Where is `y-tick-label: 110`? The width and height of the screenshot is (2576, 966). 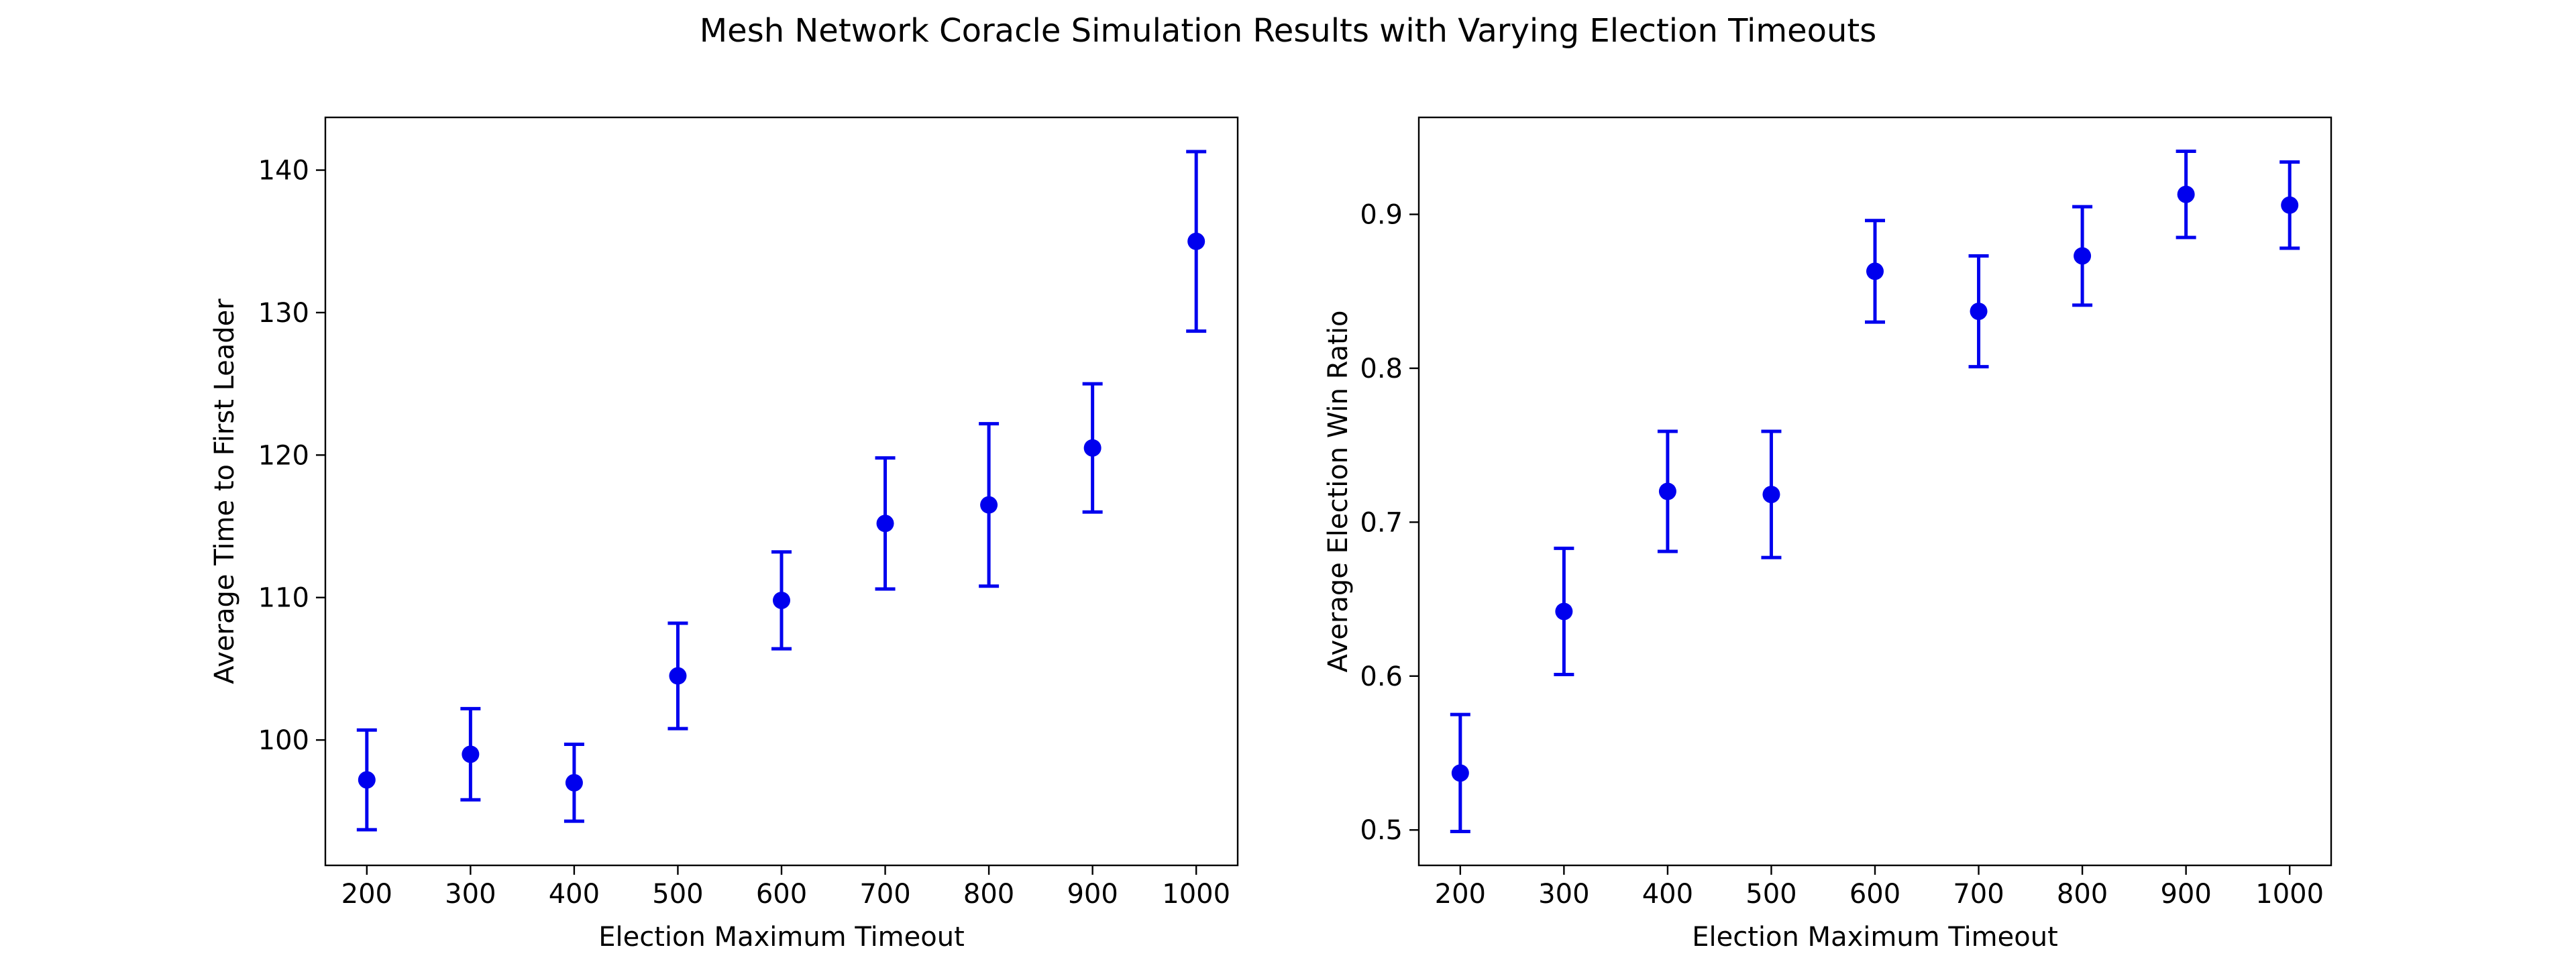
y-tick-label: 110 is located at coordinates (283, 598).